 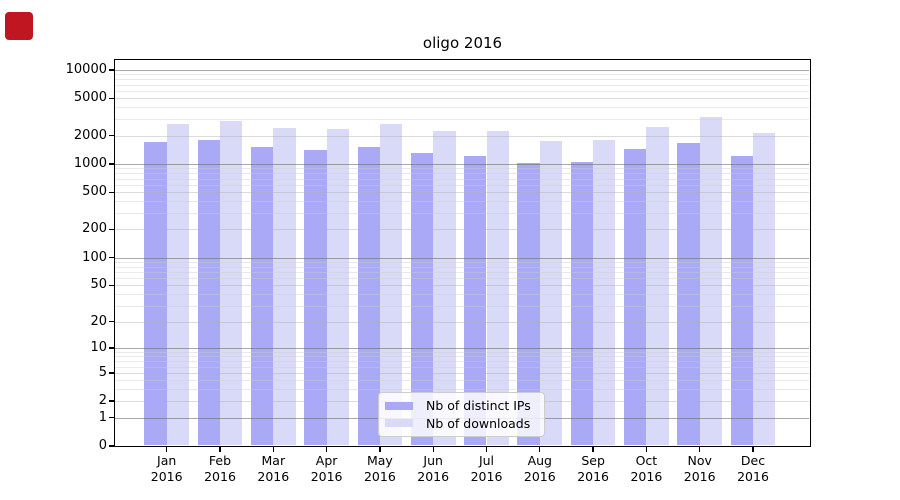 I want to click on bar-nb-of-downloads-mar, so click(x=284, y=286).